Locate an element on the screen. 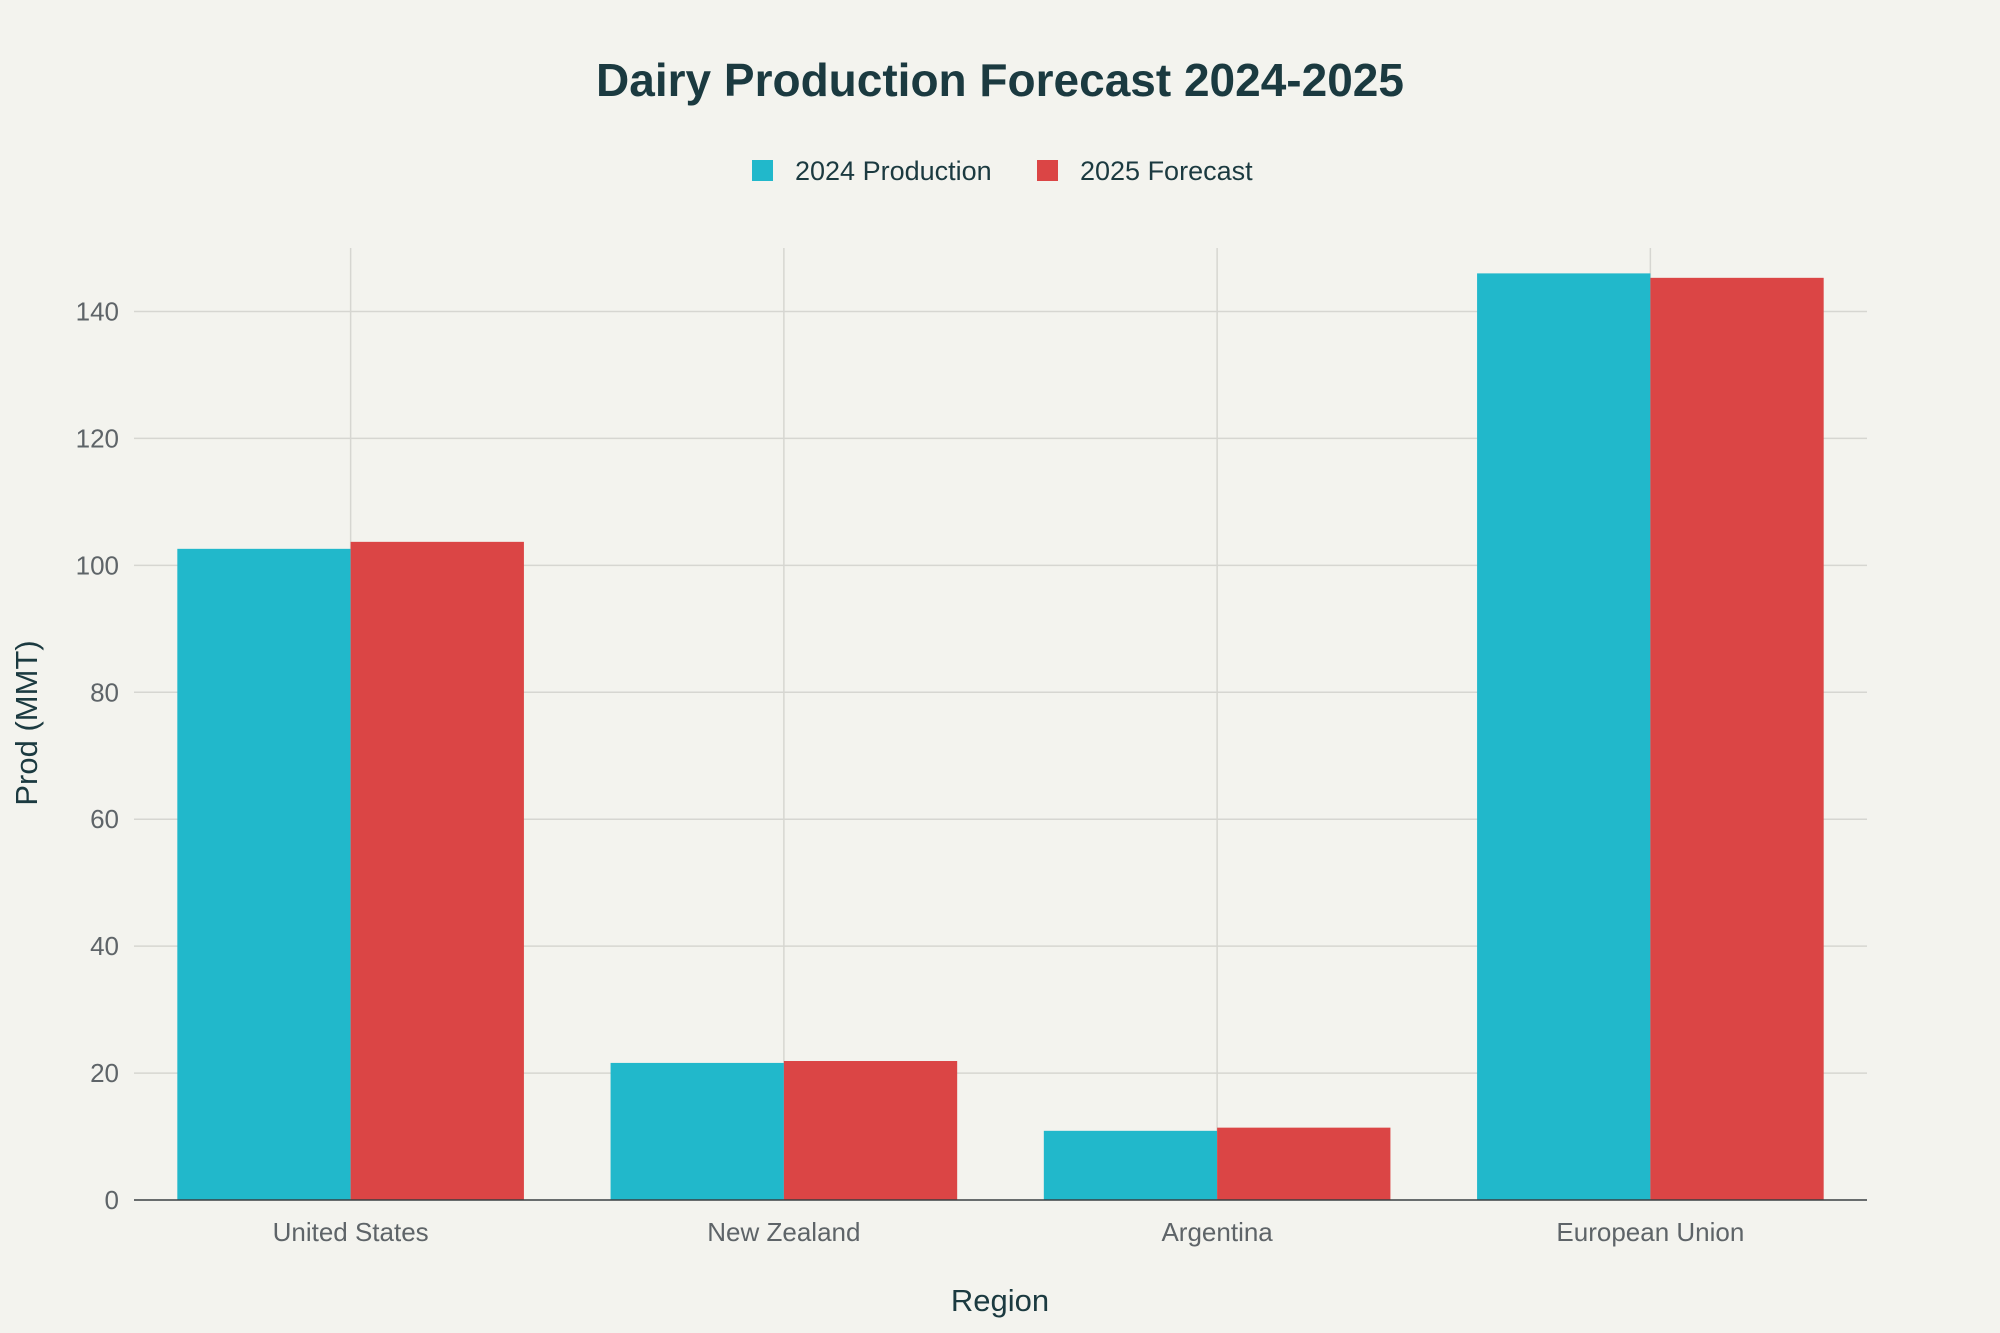 Image resolution: width=2000 pixels, height=1333 pixels. bar-2024-argentina is located at coordinates (1130, 1165).